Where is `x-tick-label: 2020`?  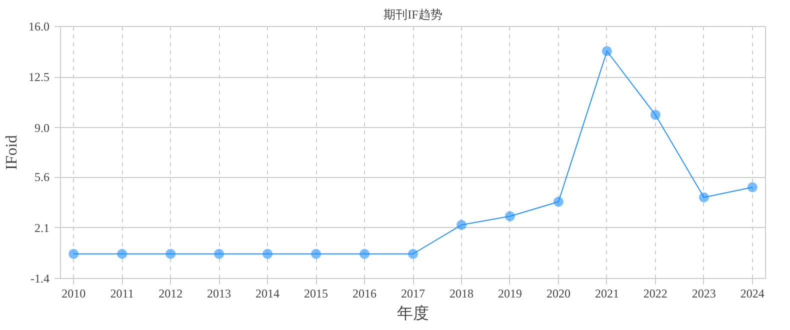
x-tick-label: 2020 is located at coordinates (558, 293).